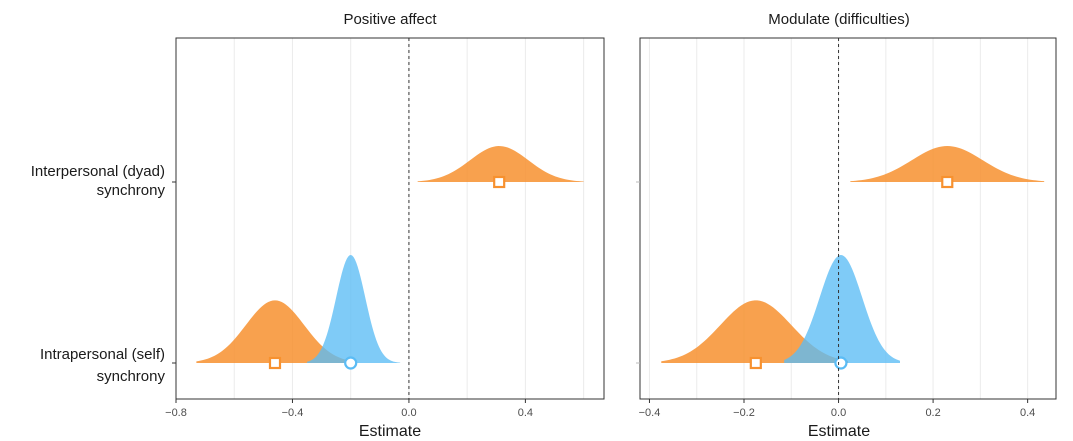 The height and width of the screenshot is (441, 1073). What do you see at coordinates (932, 413) in the screenshot?
I see `x-tick-label: 0.2` at bounding box center [932, 413].